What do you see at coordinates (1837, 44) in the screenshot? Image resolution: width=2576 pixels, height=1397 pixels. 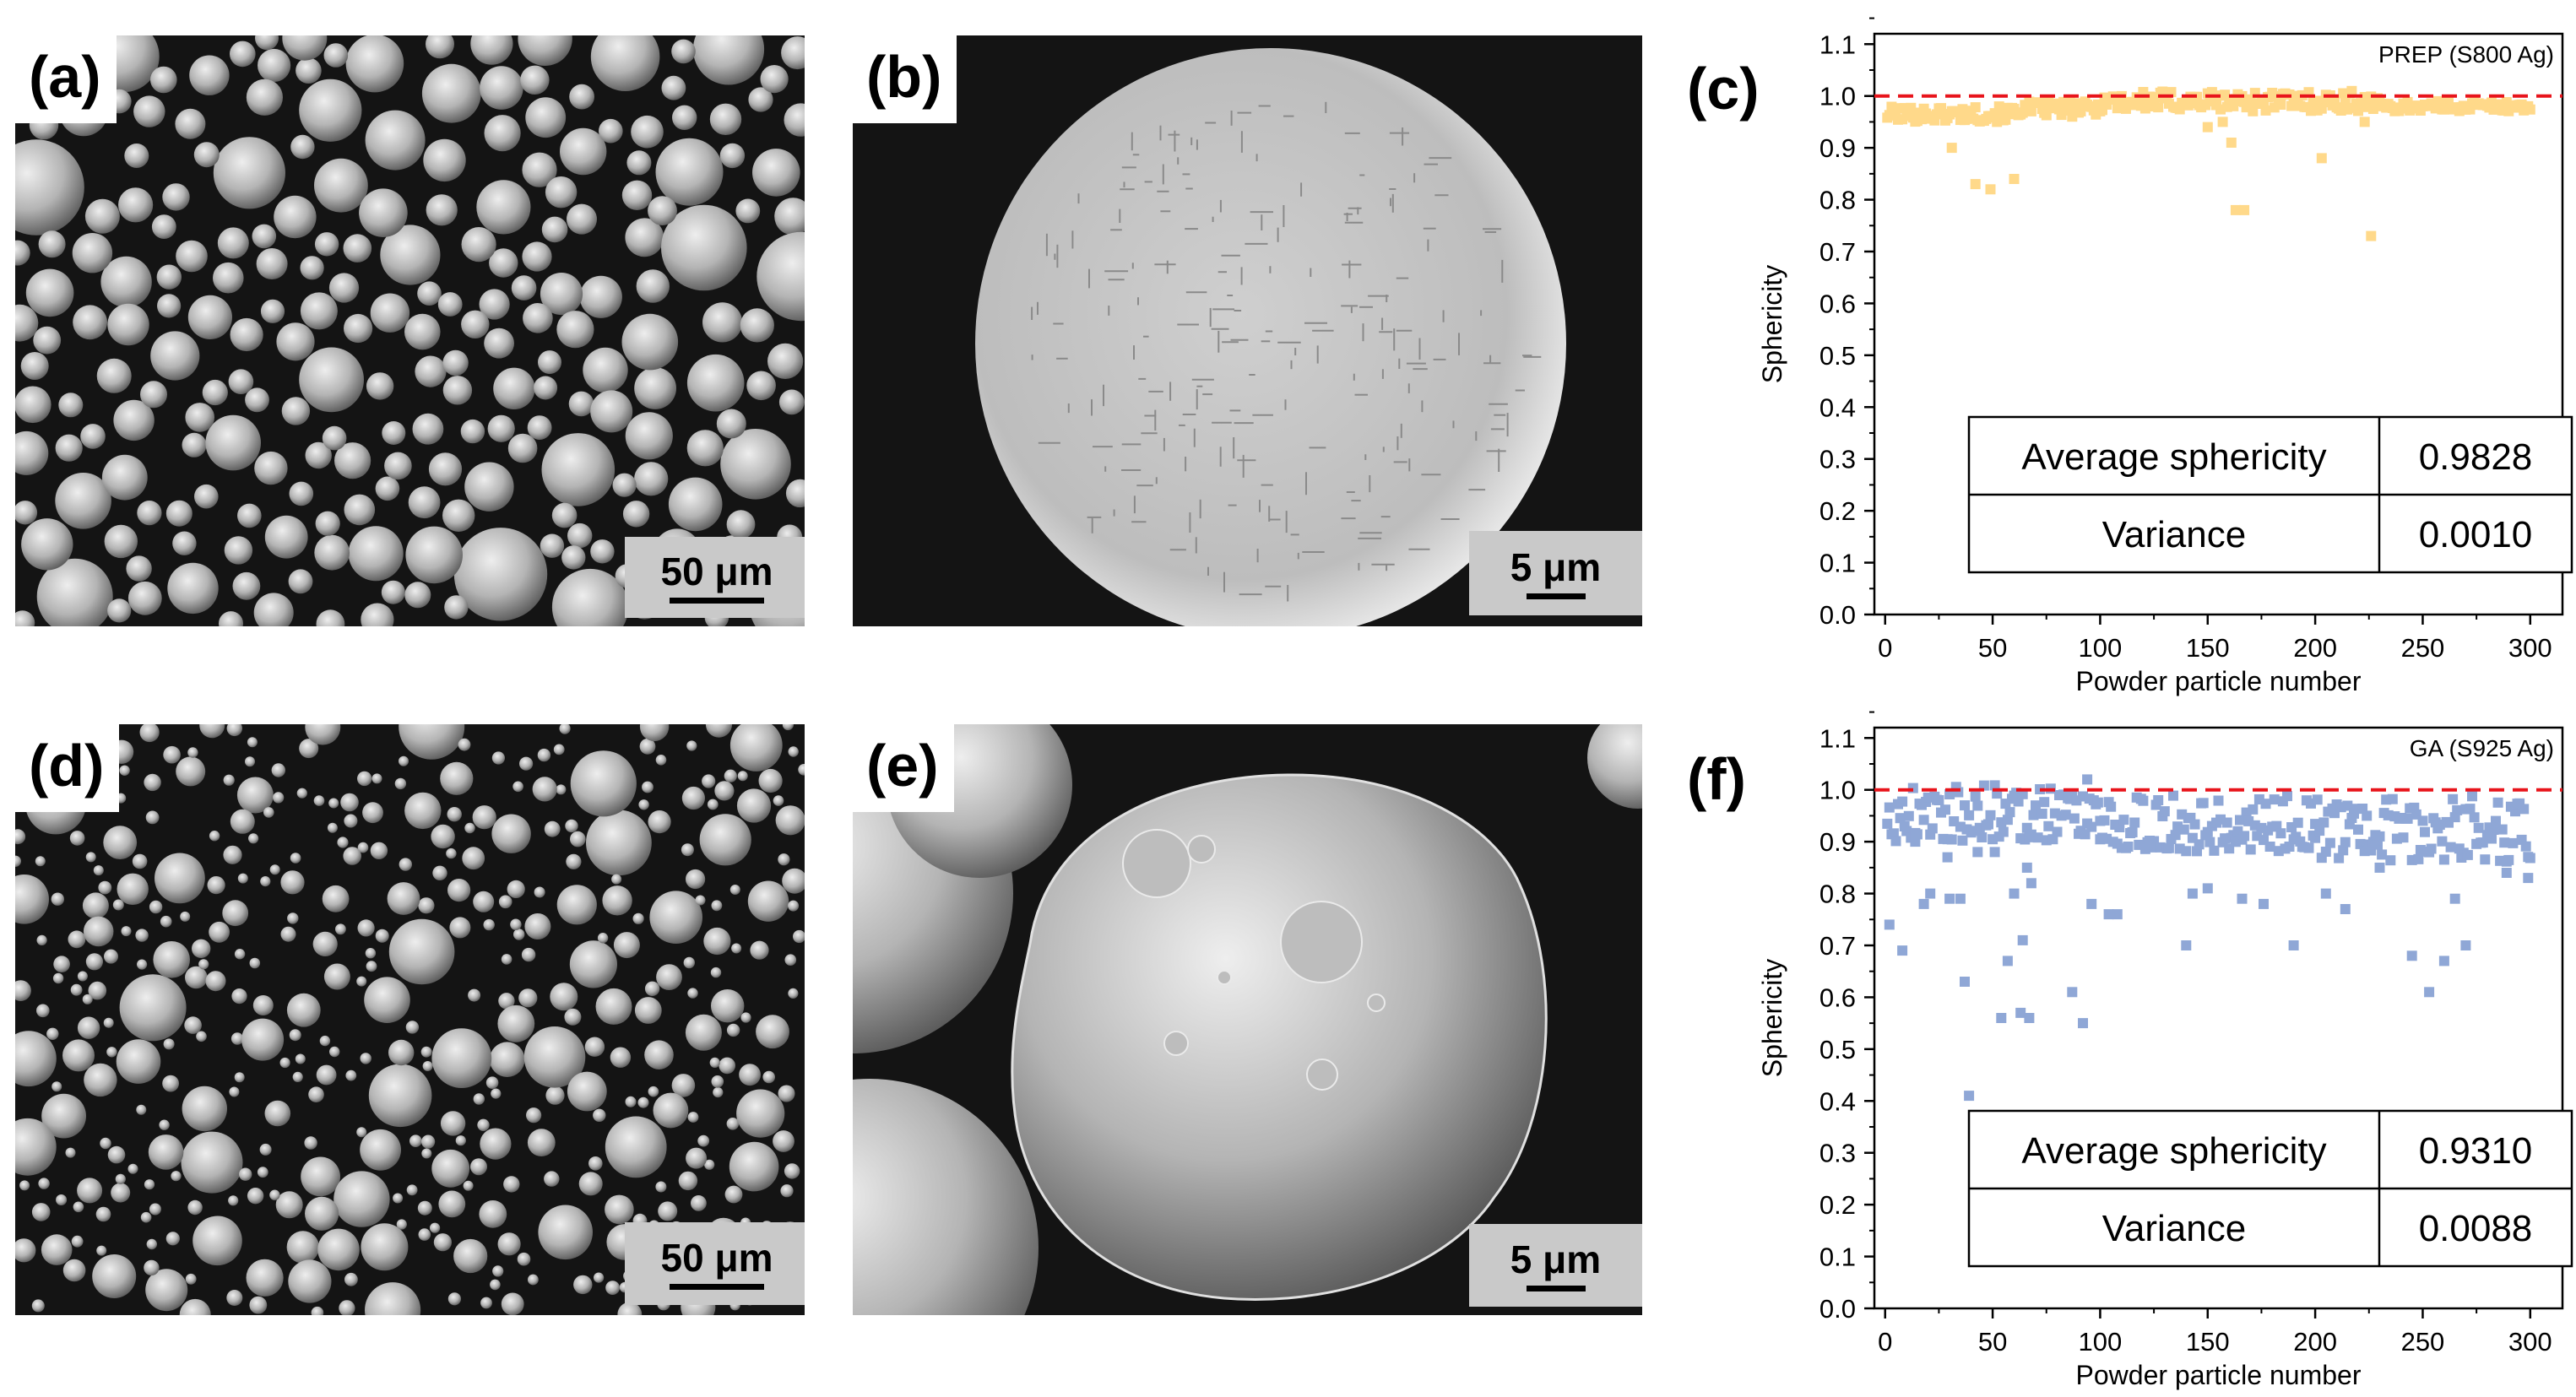 I see `y-tick-label: 1.1` at bounding box center [1837, 44].